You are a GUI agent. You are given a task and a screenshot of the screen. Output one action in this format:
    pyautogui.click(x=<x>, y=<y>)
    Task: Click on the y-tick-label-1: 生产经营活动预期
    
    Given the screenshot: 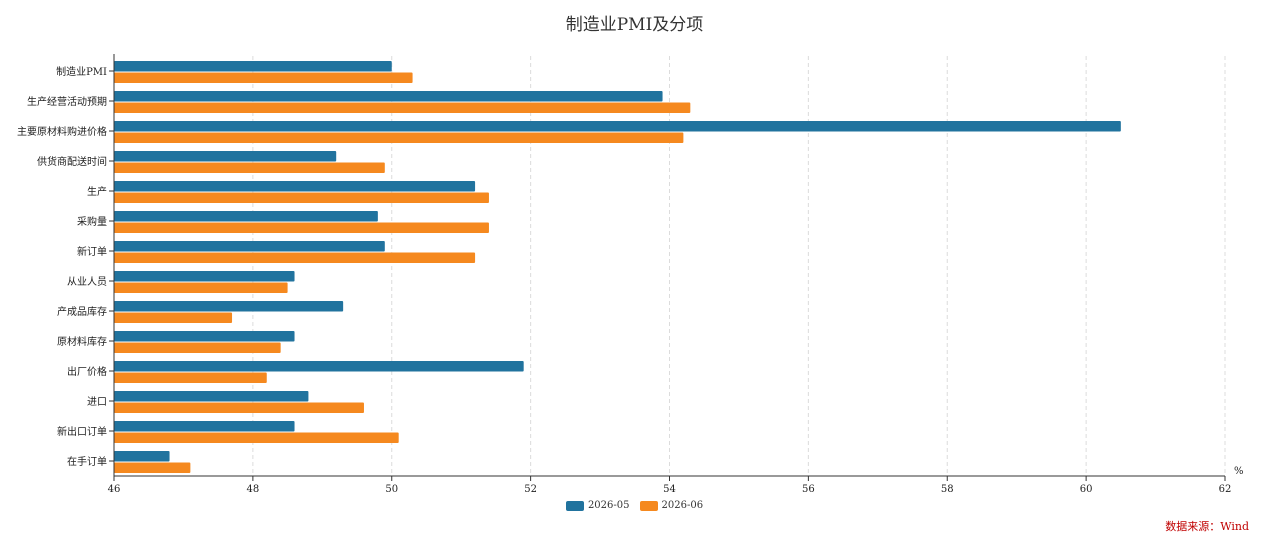 What is the action you would take?
    pyautogui.click(x=67, y=101)
    